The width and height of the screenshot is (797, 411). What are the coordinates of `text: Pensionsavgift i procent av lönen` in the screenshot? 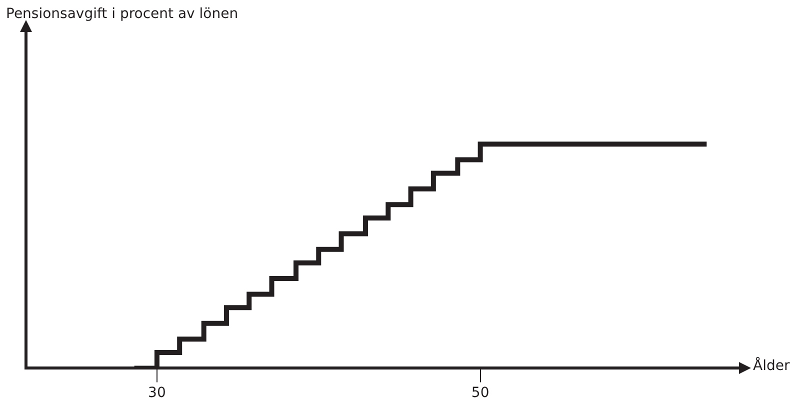 It's located at (122, 14).